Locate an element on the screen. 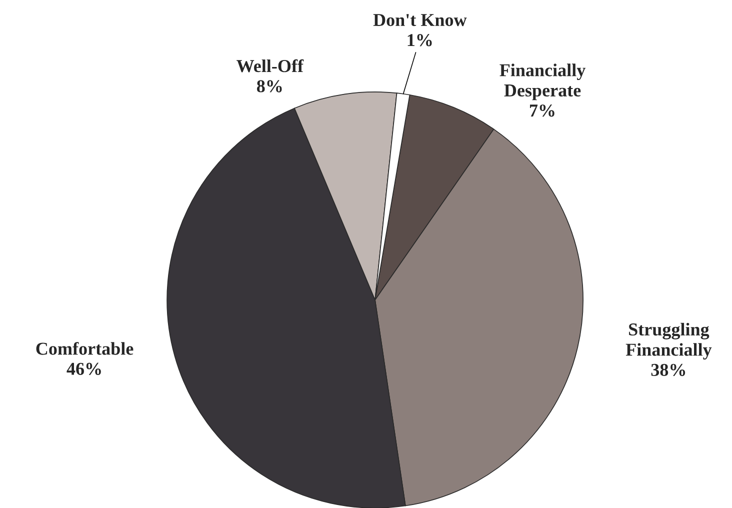  slice-label: Financially Desperate is located at coordinates (543, 82).